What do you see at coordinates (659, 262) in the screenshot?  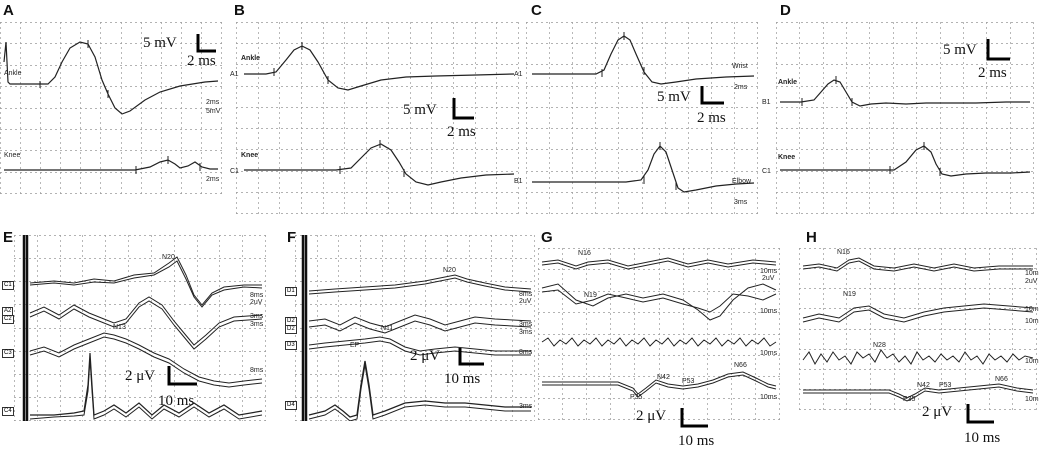 I see `panel-g-n16-trace` at bounding box center [659, 262].